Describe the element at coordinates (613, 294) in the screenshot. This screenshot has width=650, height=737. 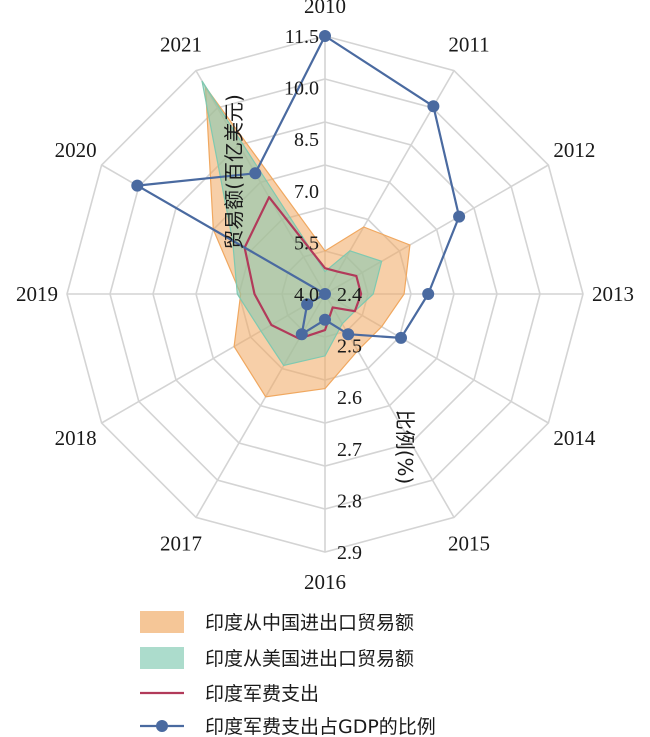
I see `category-label: 2013` at that location.